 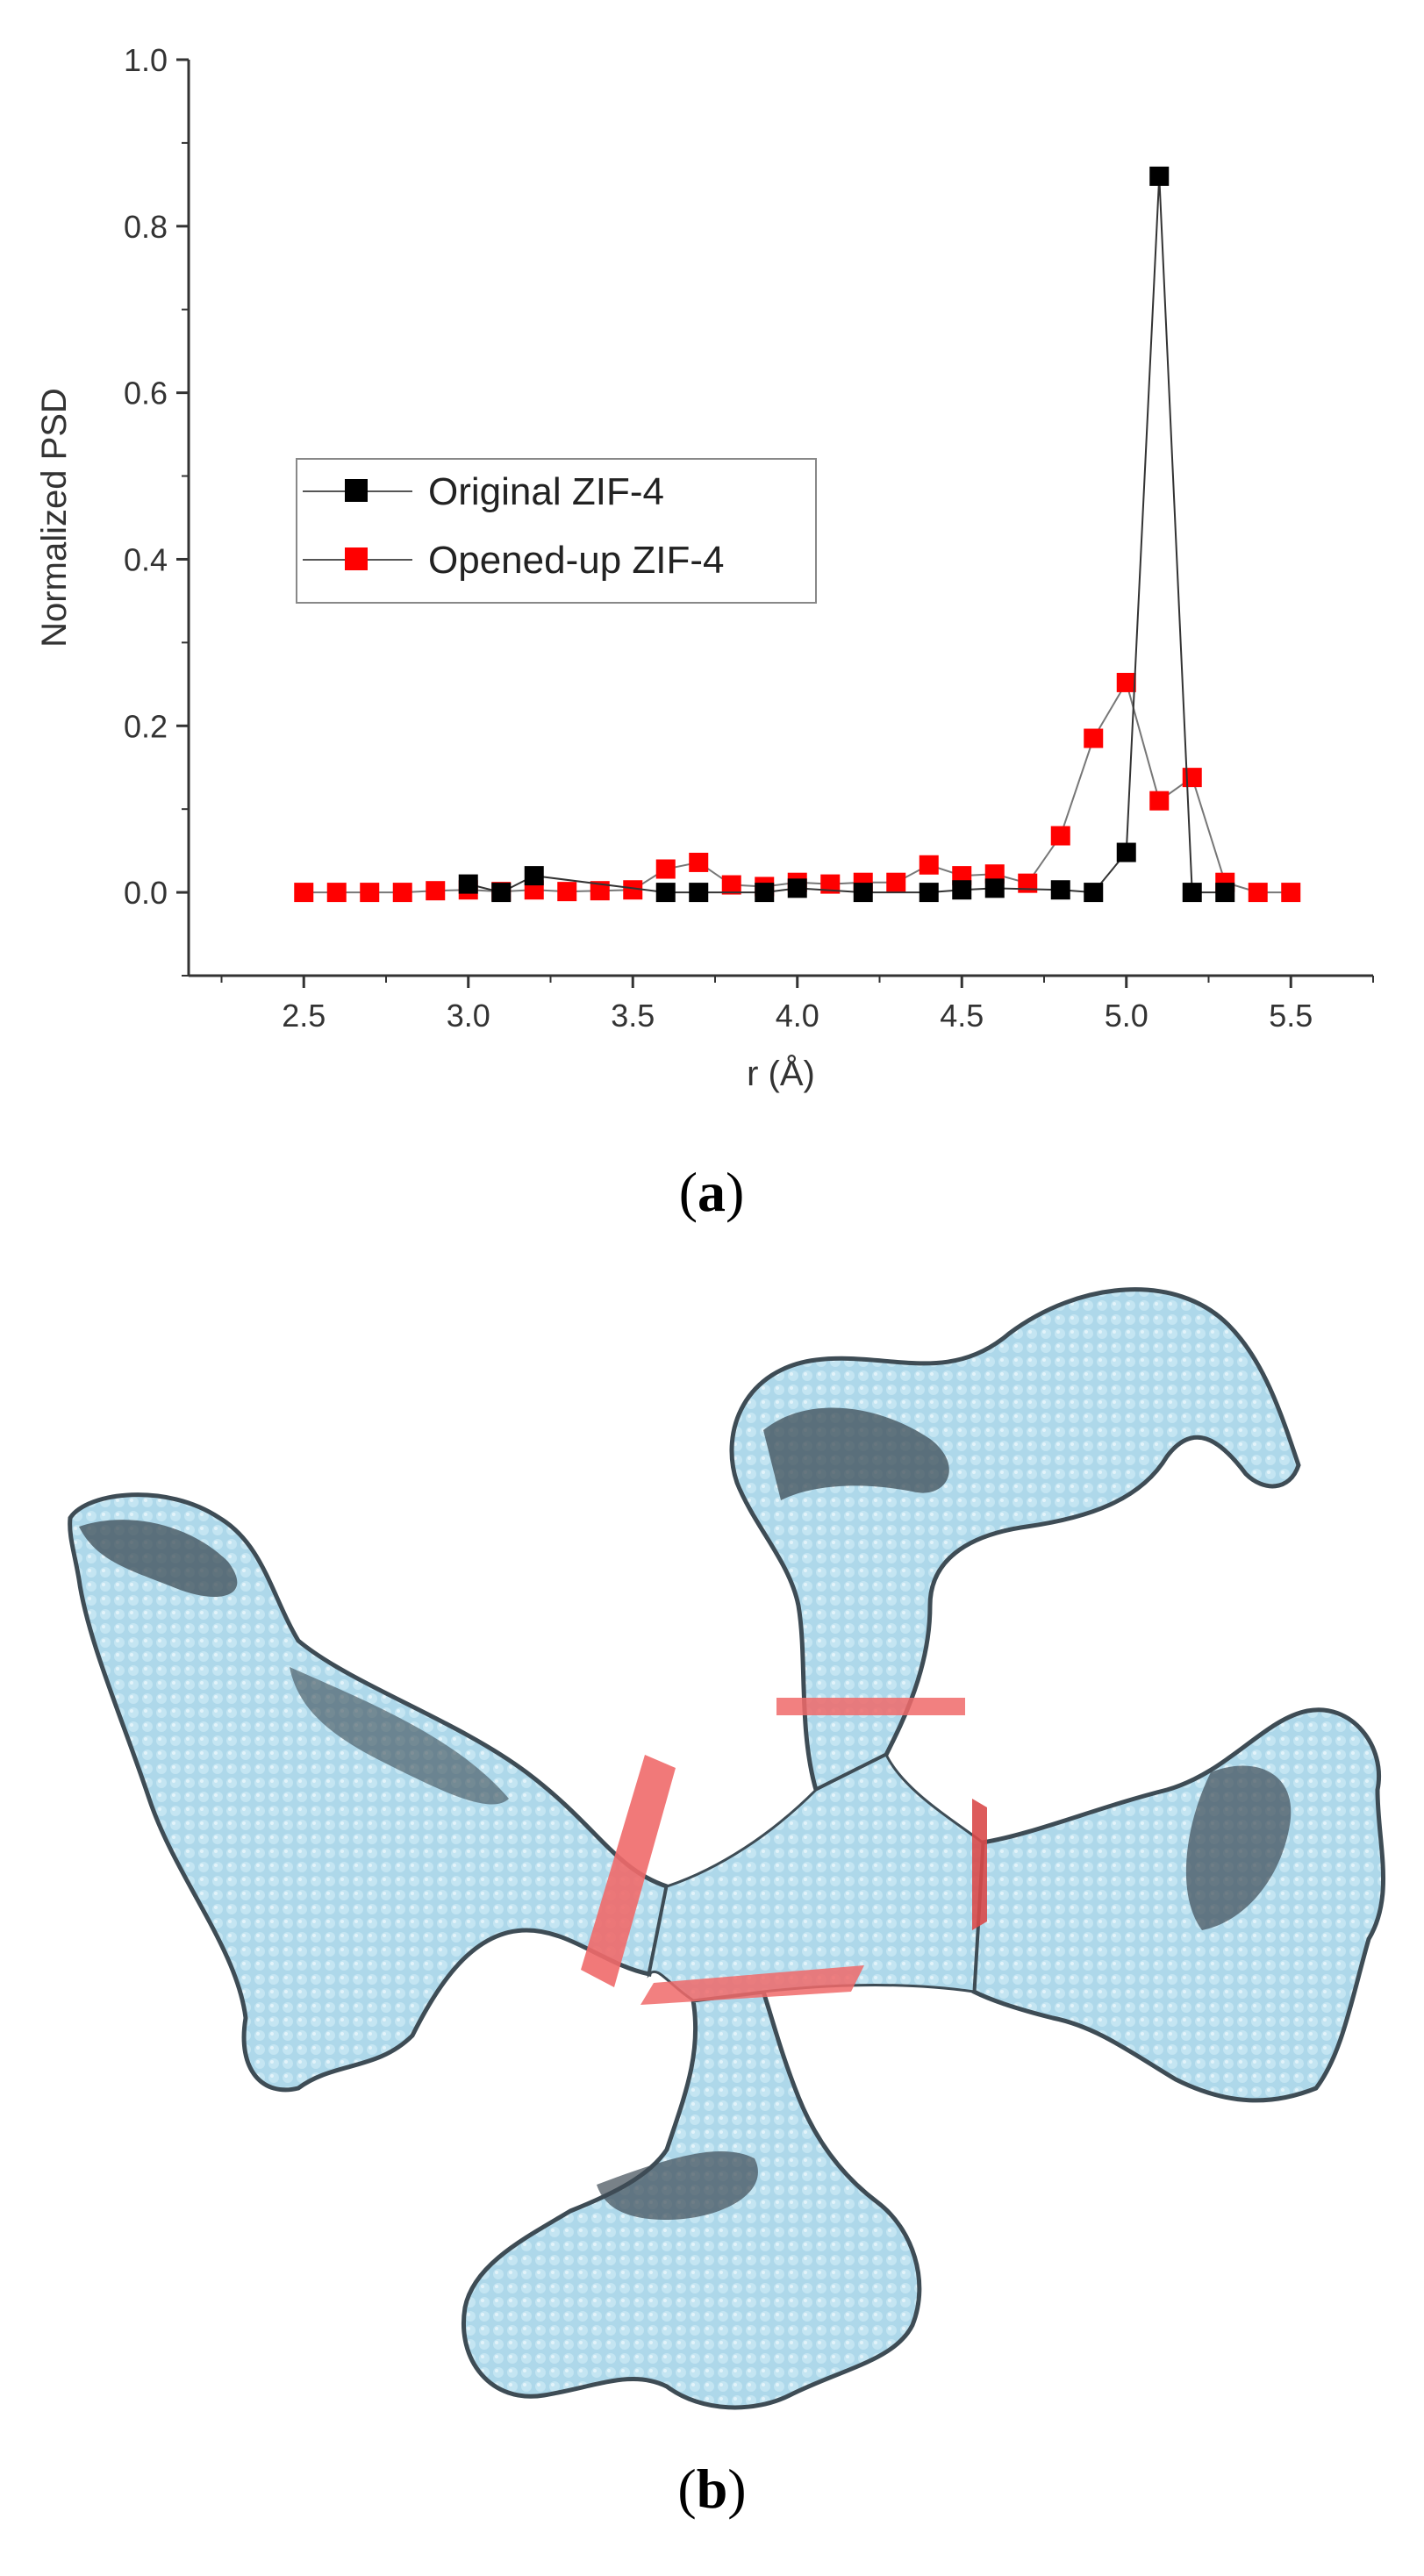 What do you see at coordinates (962, 1016) in the screenshot?
I see `x-tick-label-4: 4.5` at bounding box center [962, 1016].